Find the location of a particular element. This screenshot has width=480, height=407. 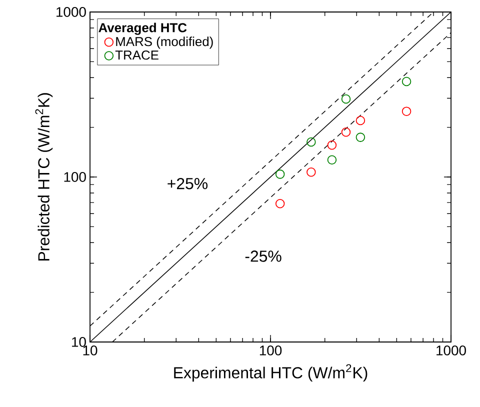

x-axis-title: Experimental HTC (W/m$^{2}$K) is located at coordinates (271, 373).